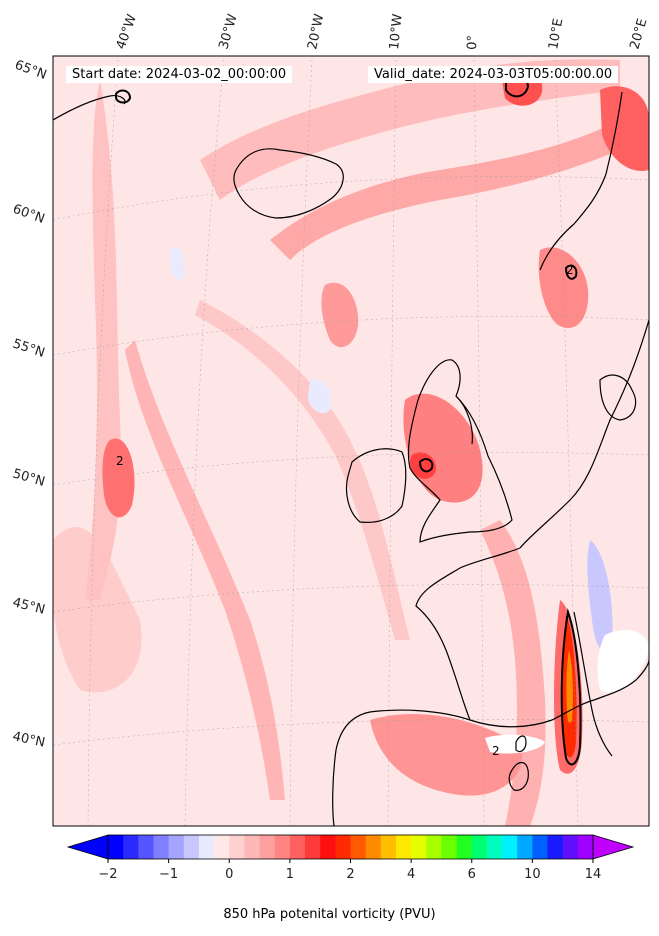 This screenshot has height=936, width=659. I want to click on colorbar-cells, so click(351, 847).